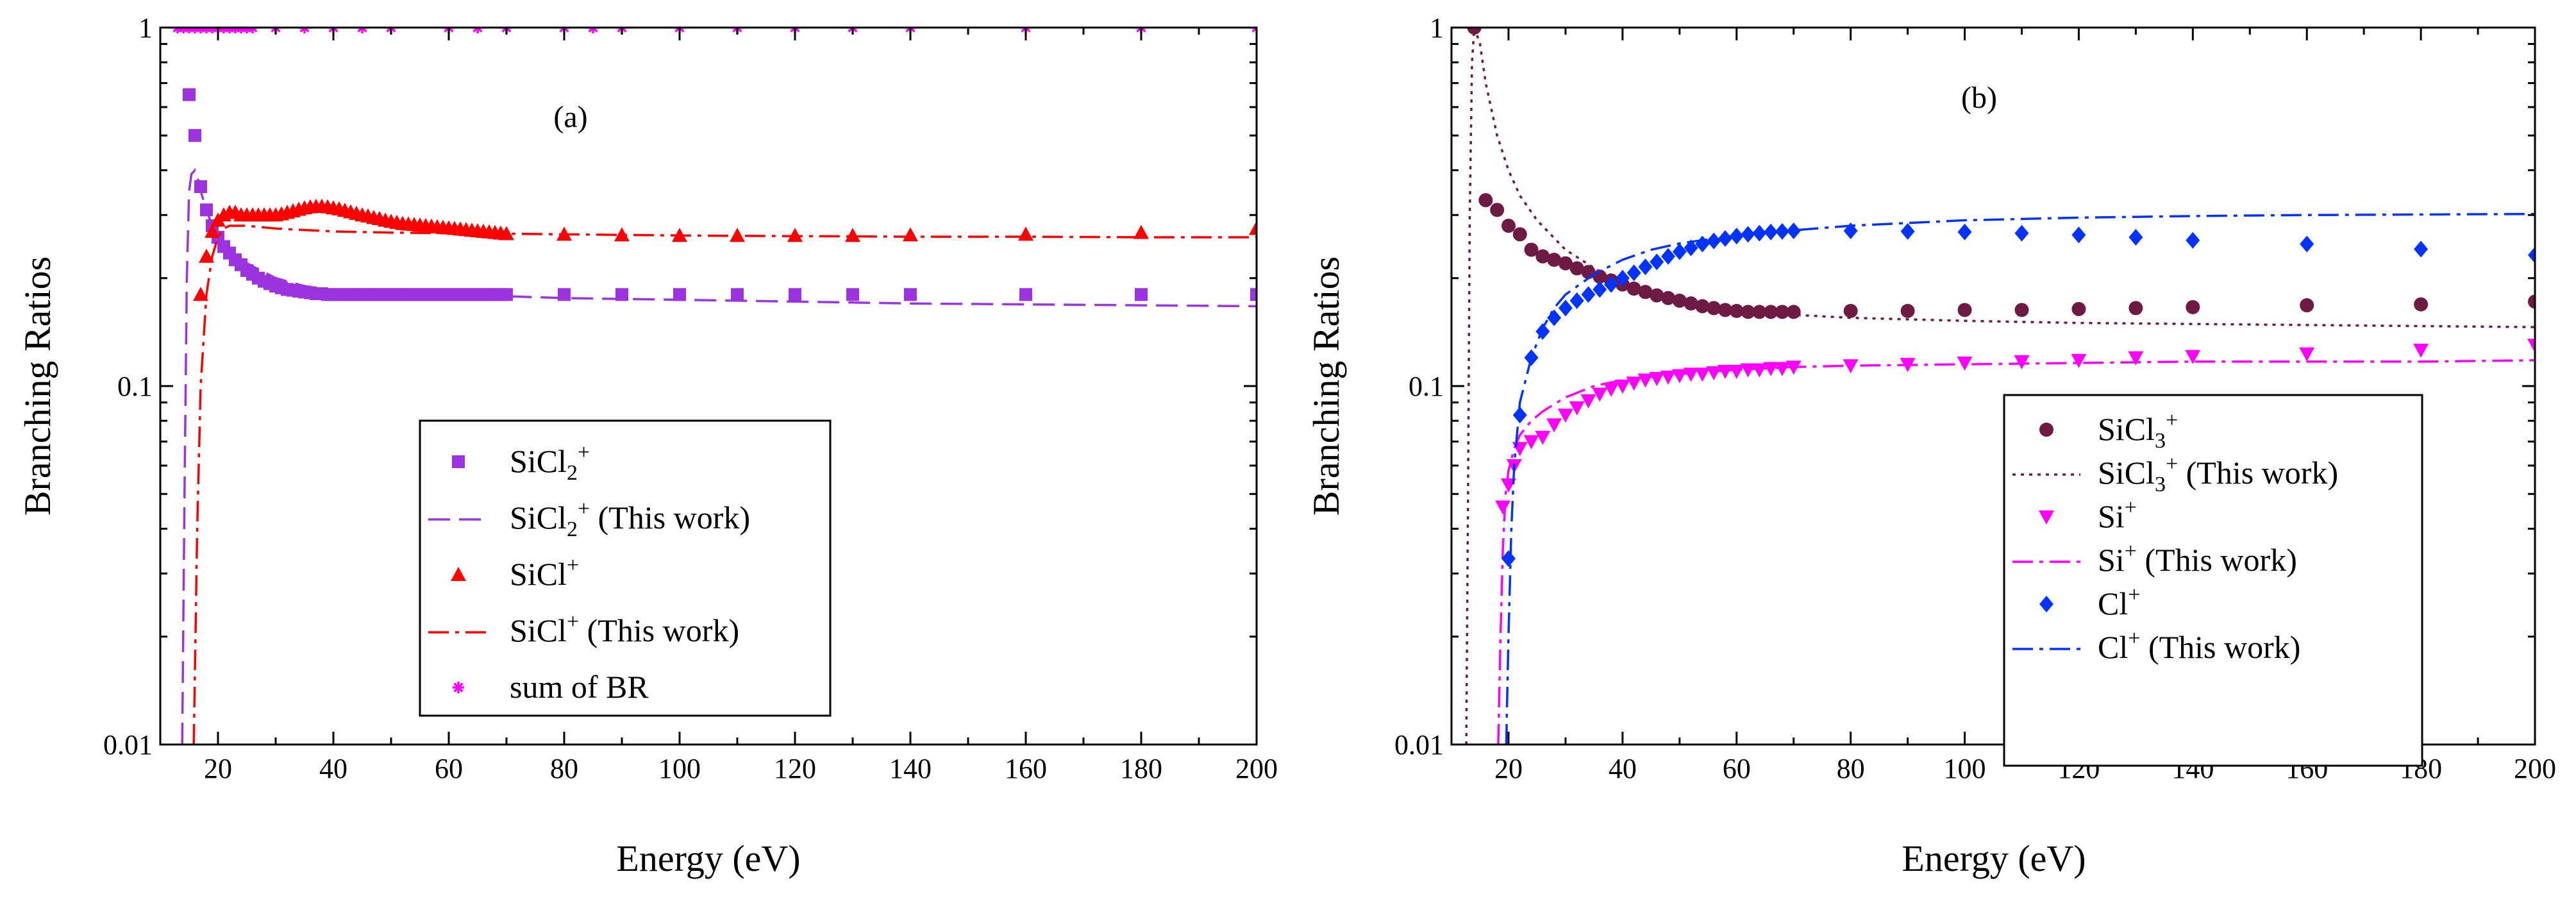 This screenshot has width=2576, height=901. Describe the element at coordinates (2117, 515) in the screenshot. I see `legend-label: Si+` at that location.